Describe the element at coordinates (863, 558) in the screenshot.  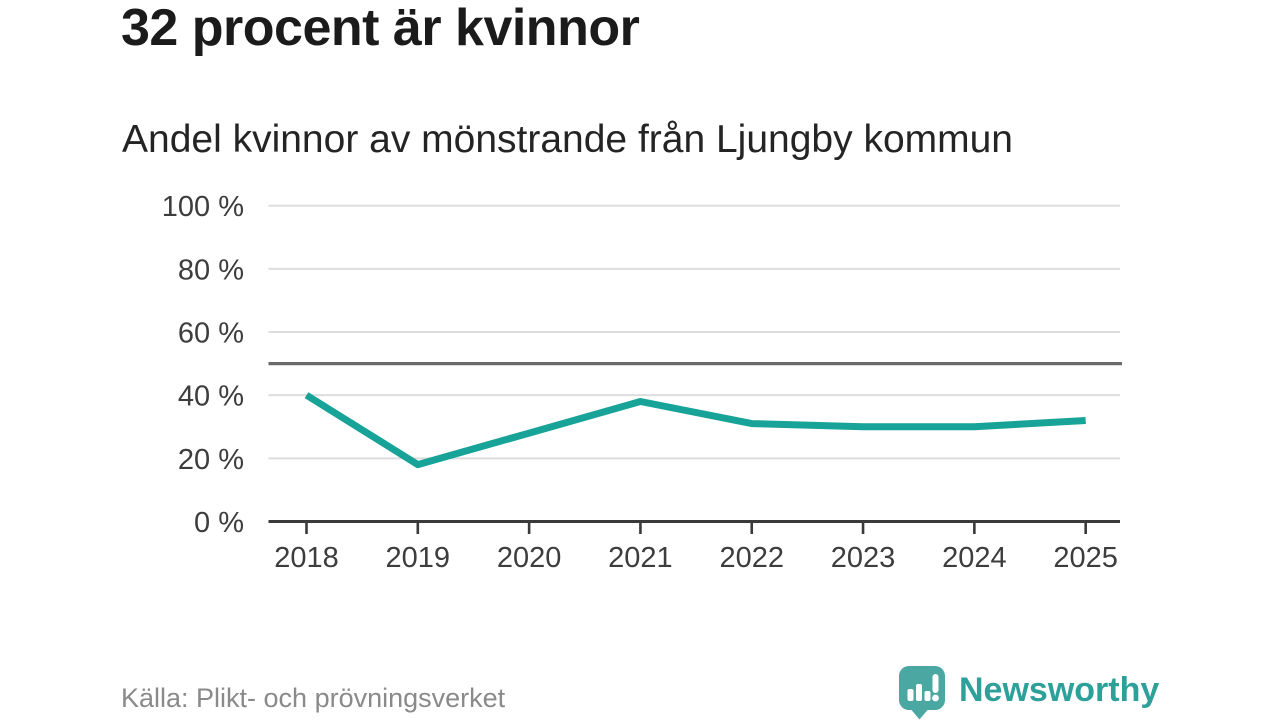
I see `x-tick-label: 2023` at that location.